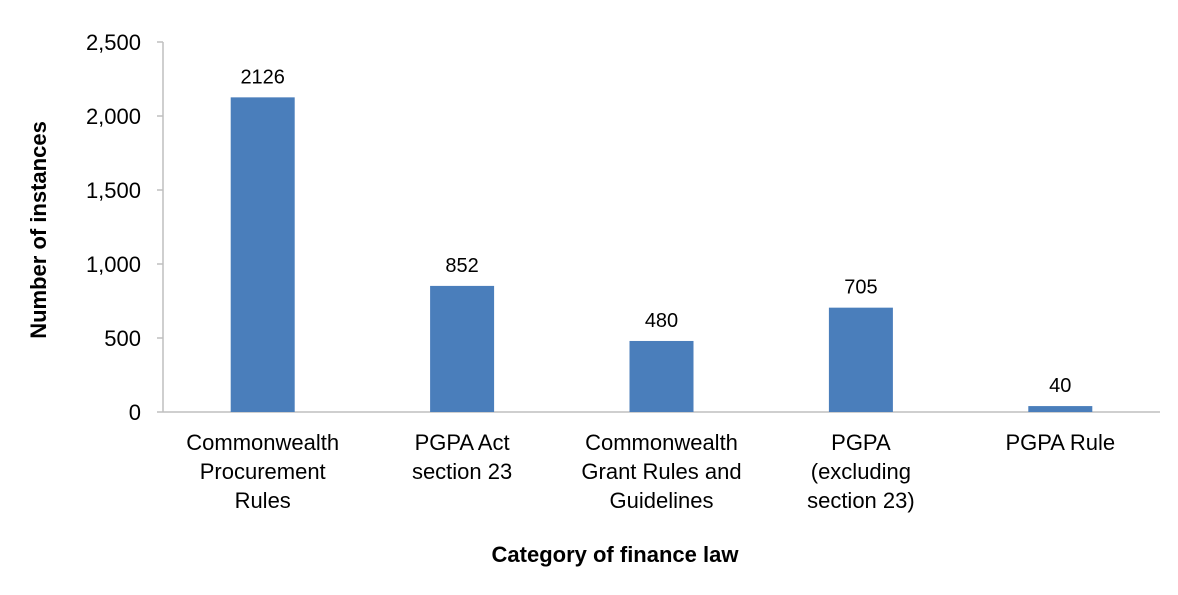  I want to click on y-tick-label: 0, so click(135, 412).